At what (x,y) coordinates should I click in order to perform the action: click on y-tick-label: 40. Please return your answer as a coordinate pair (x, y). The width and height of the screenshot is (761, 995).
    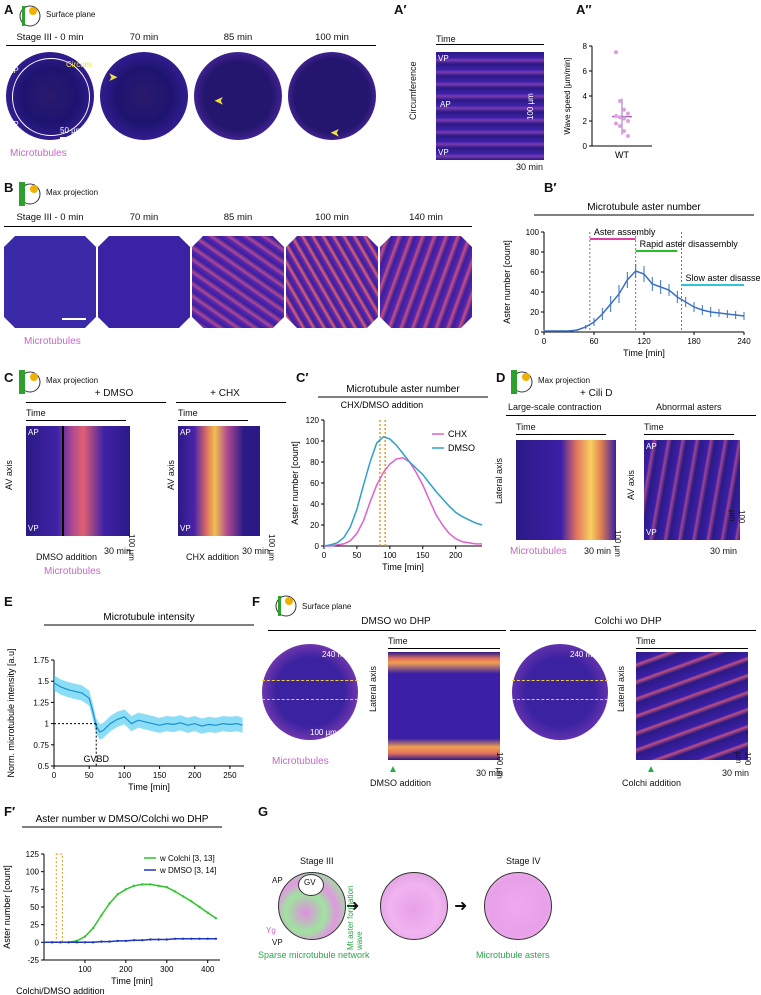
    Looking at the image, I should click on (314, 504).